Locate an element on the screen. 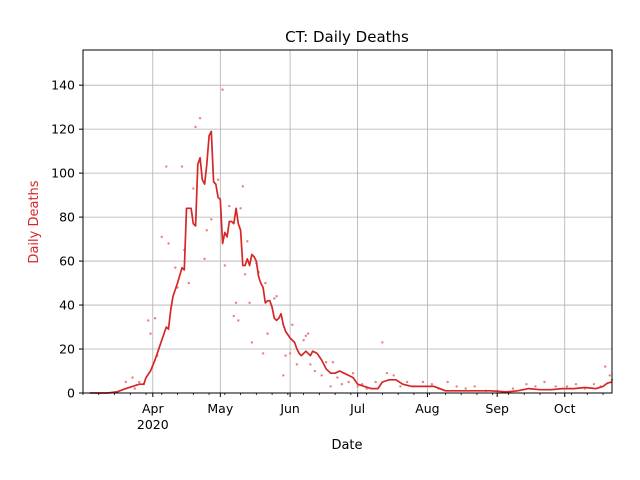  x-tick-year-label: 2020 is located at coordinates (153, 424).